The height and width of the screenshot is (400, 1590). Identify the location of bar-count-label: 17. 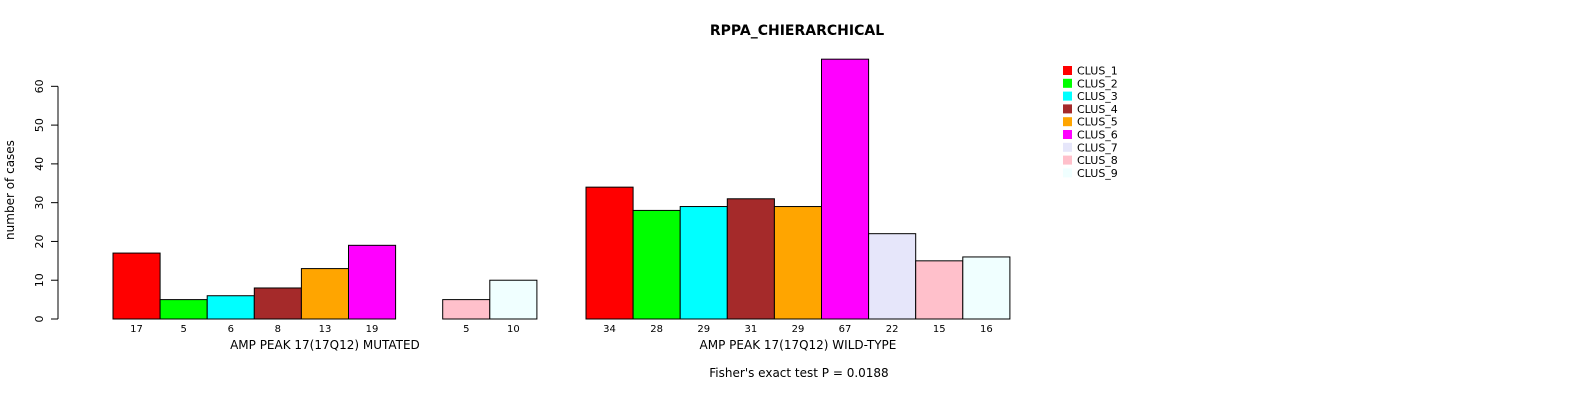
(136, 329).